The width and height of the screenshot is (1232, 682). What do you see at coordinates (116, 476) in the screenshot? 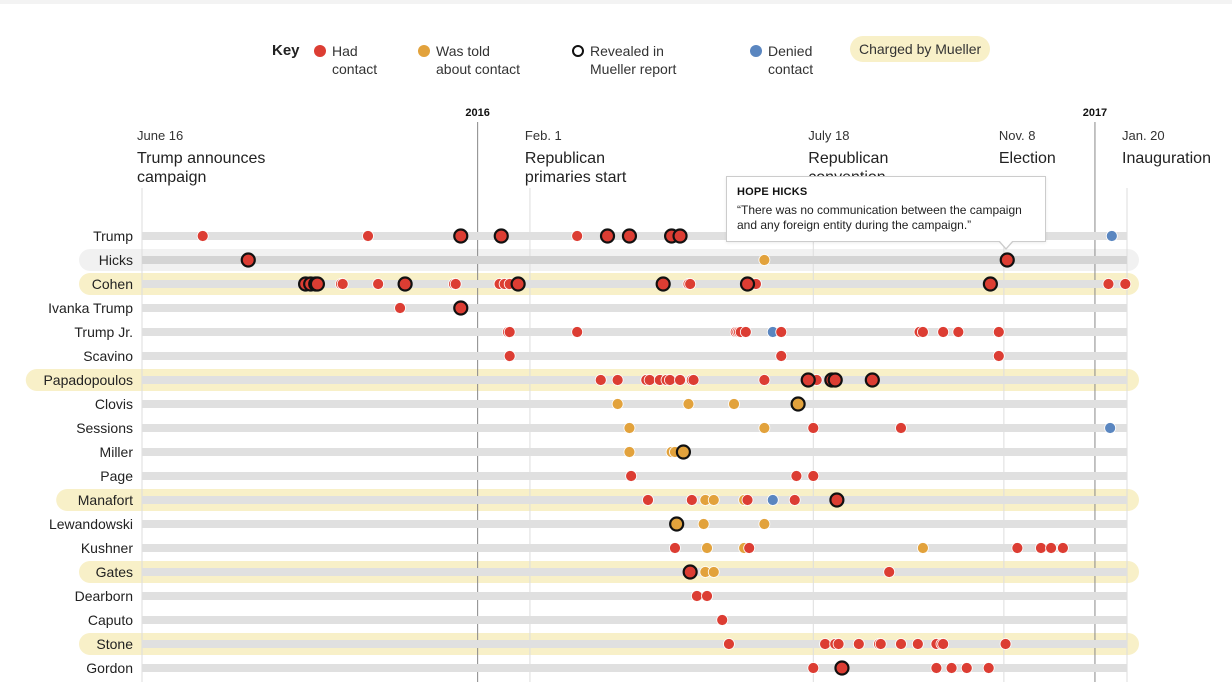
I see `row-label: Page` at bounding box center [116, 476].